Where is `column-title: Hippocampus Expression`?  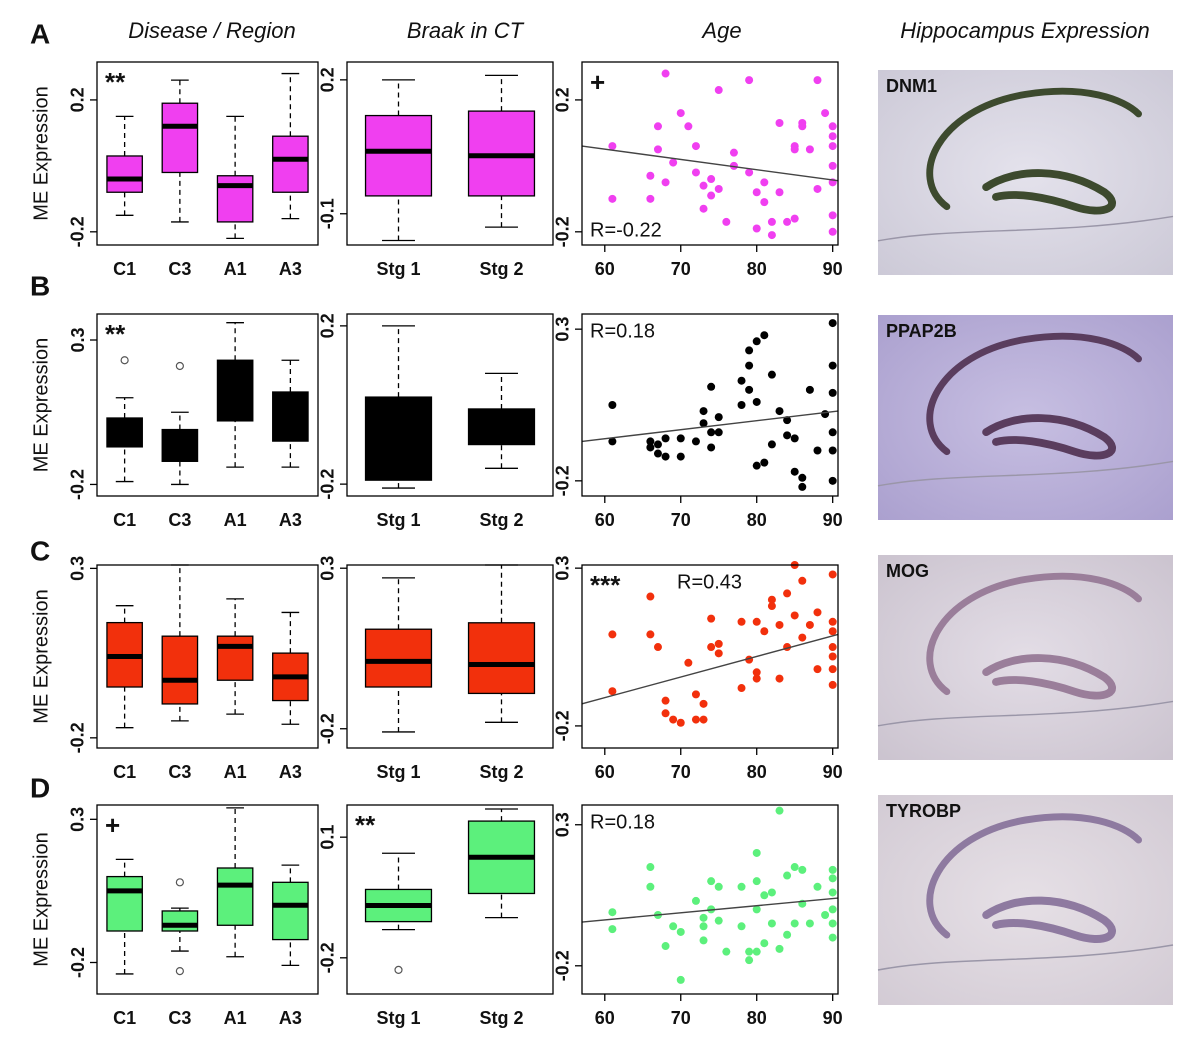 column-title: Hippocampus Expression is located at coordinates (1024, 30).